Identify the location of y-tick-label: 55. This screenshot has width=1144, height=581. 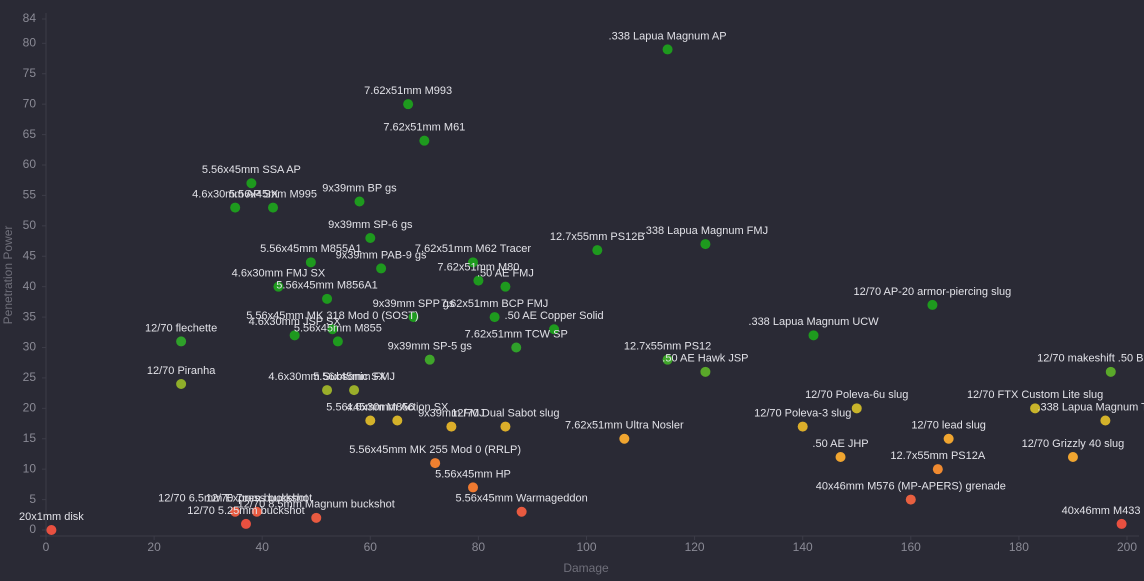
(30, 195).